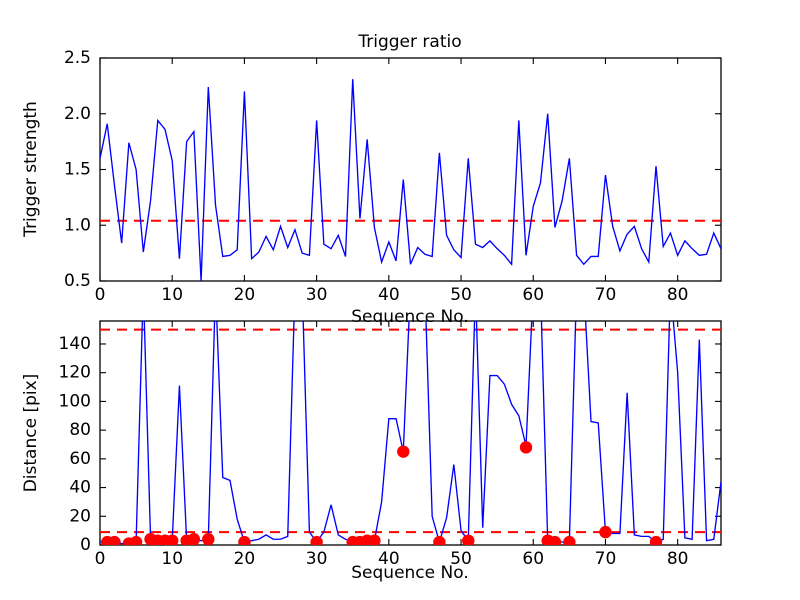 This screenshot has height=600, width=800. I want to click on top-xaxis-label: Sequence No., so click(409, 317).